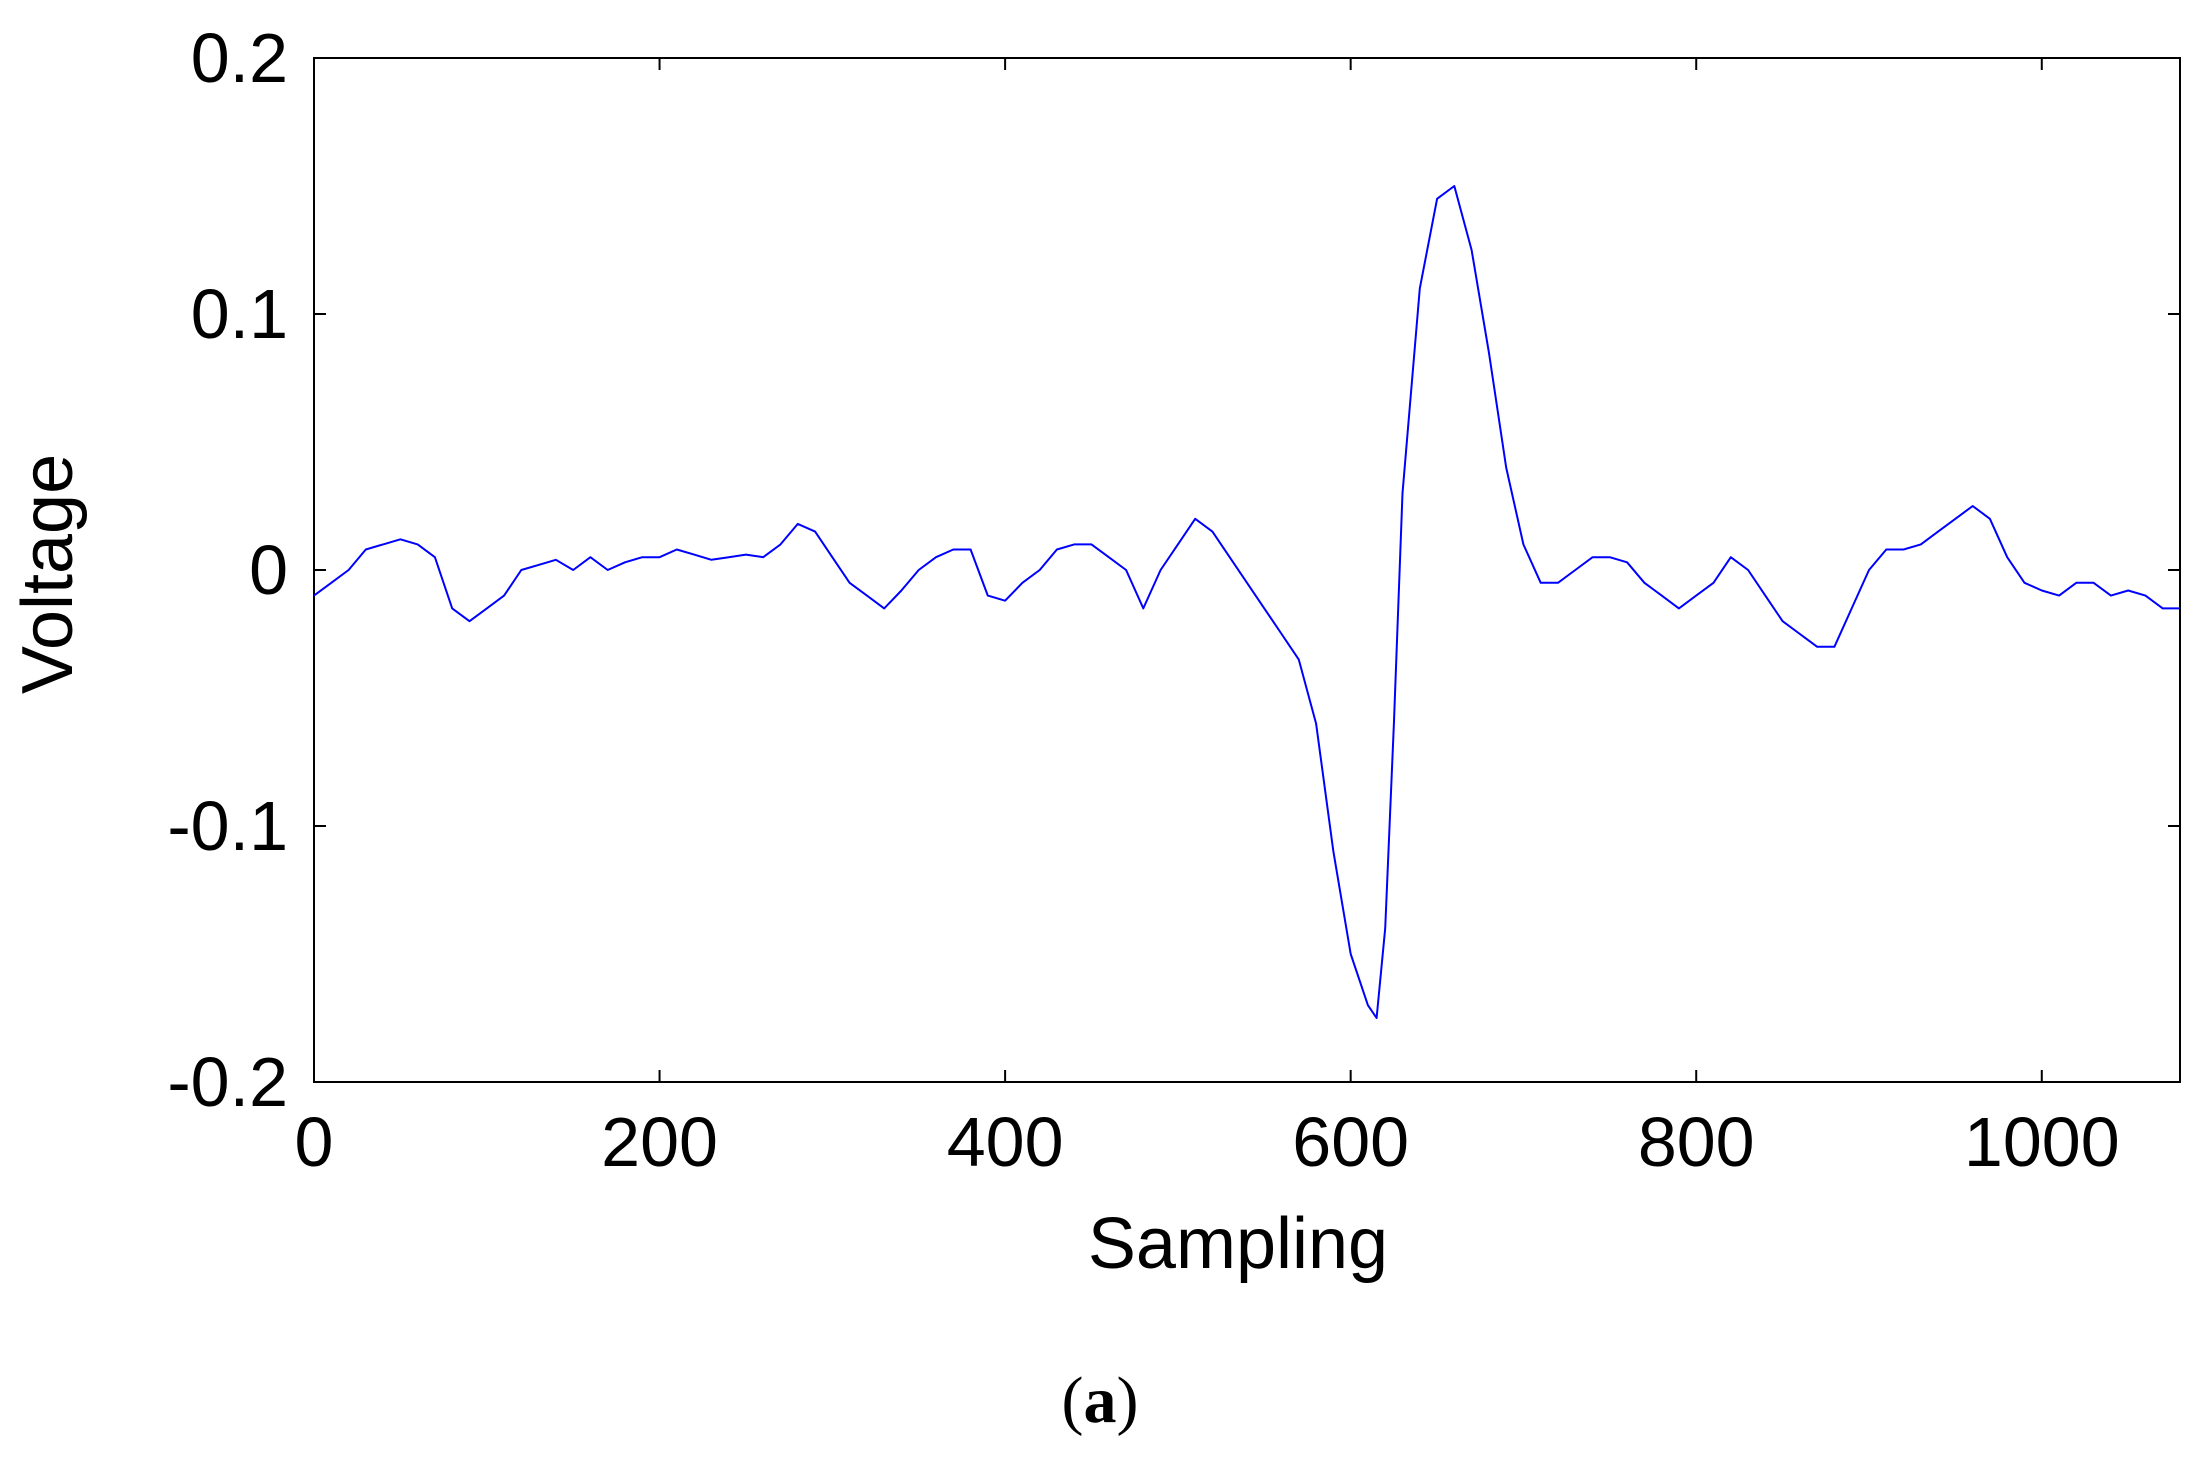 The height and width of the screenshot is (1457, 2204). What do you see at coordinates (659, 1142) in the screenshot?
I see `x-tick-label: 200` at bounding box center [659, 1142].